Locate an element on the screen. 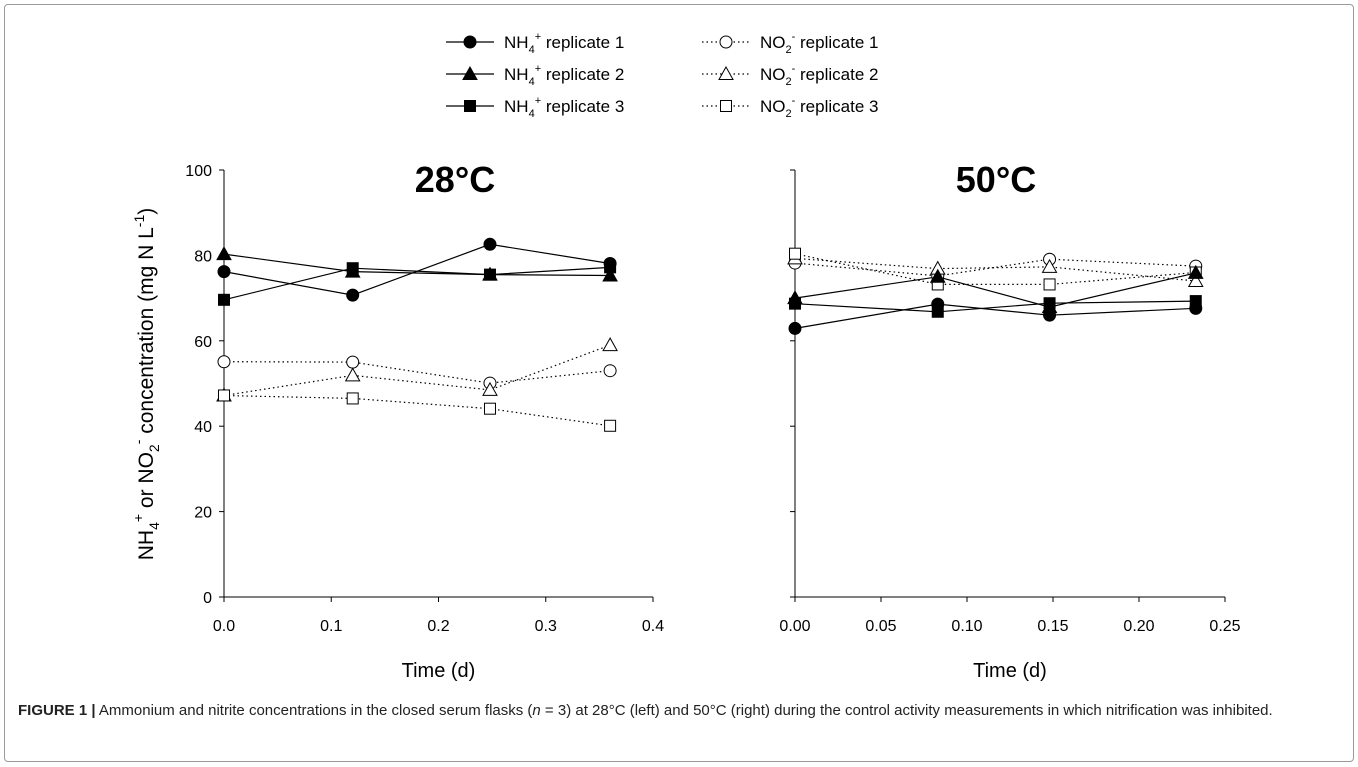 Image resolution: width=1358 pixels, height=767 pixels. caption-label: FIGURE 1 | is located at coordinates (57, 710).